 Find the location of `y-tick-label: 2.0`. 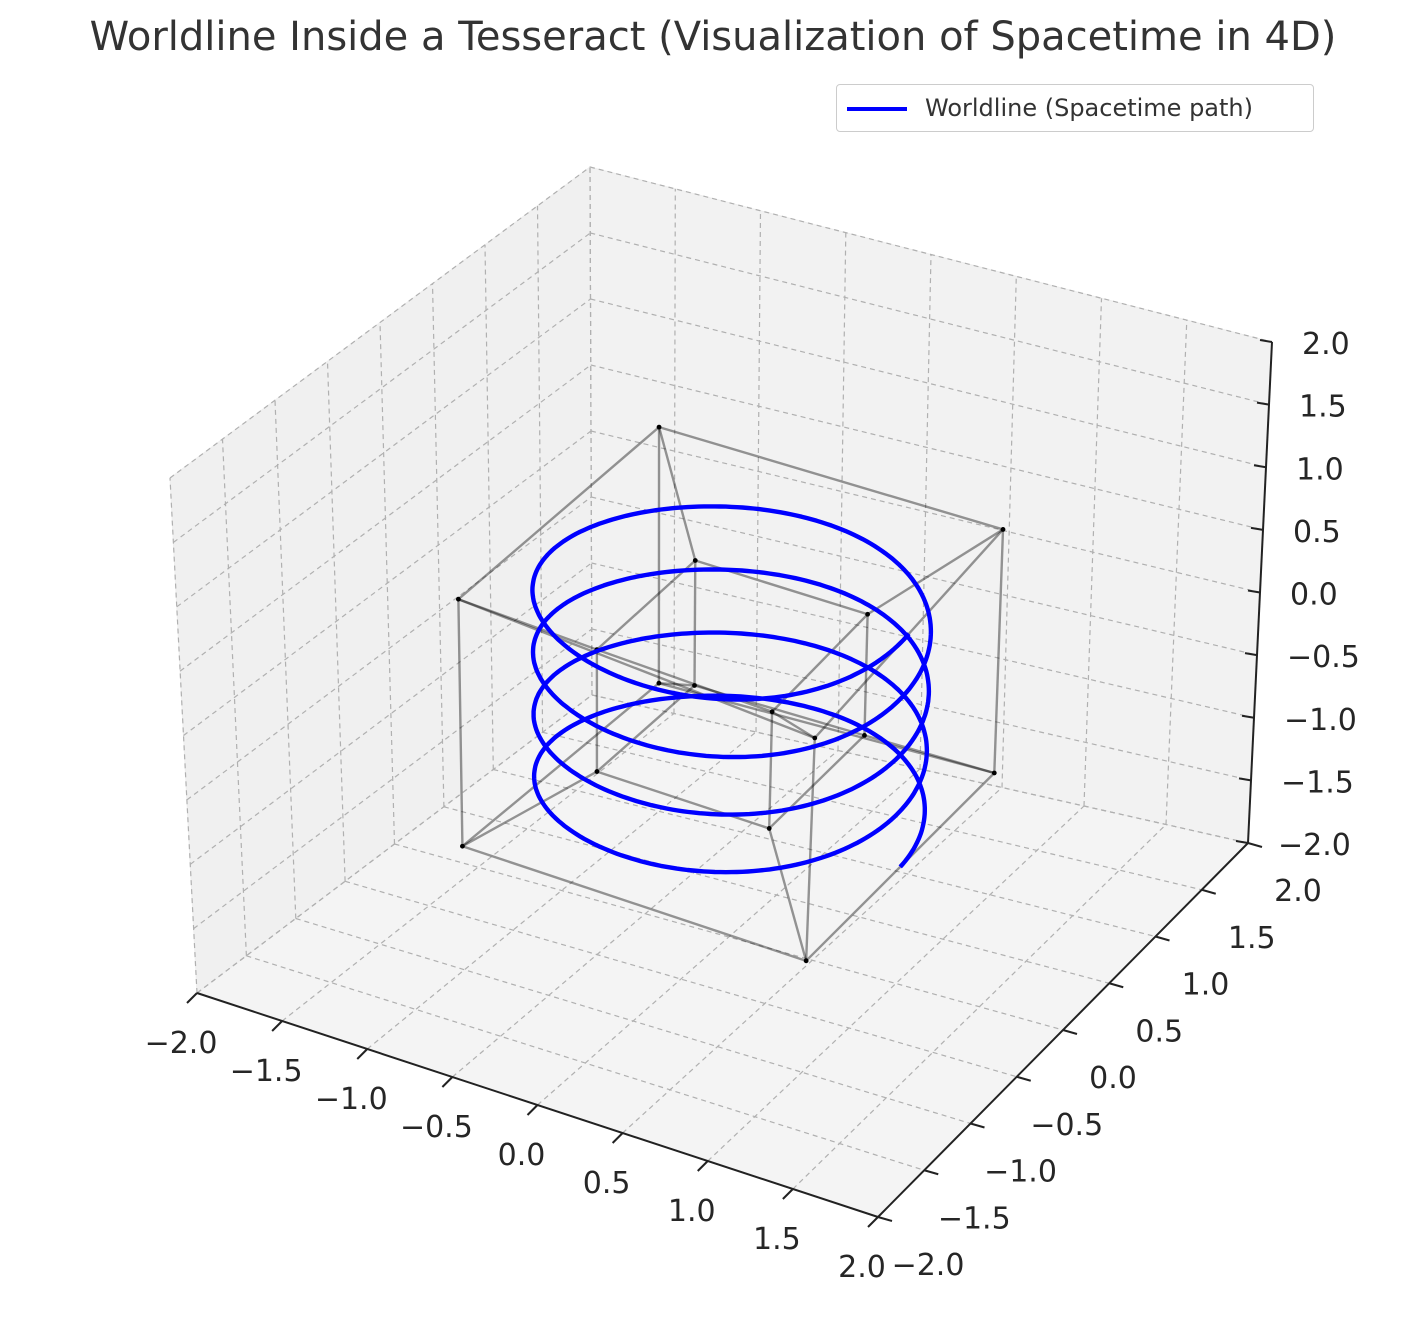

y-tick-label: 2.0 is located at coordinates (1298, 891).